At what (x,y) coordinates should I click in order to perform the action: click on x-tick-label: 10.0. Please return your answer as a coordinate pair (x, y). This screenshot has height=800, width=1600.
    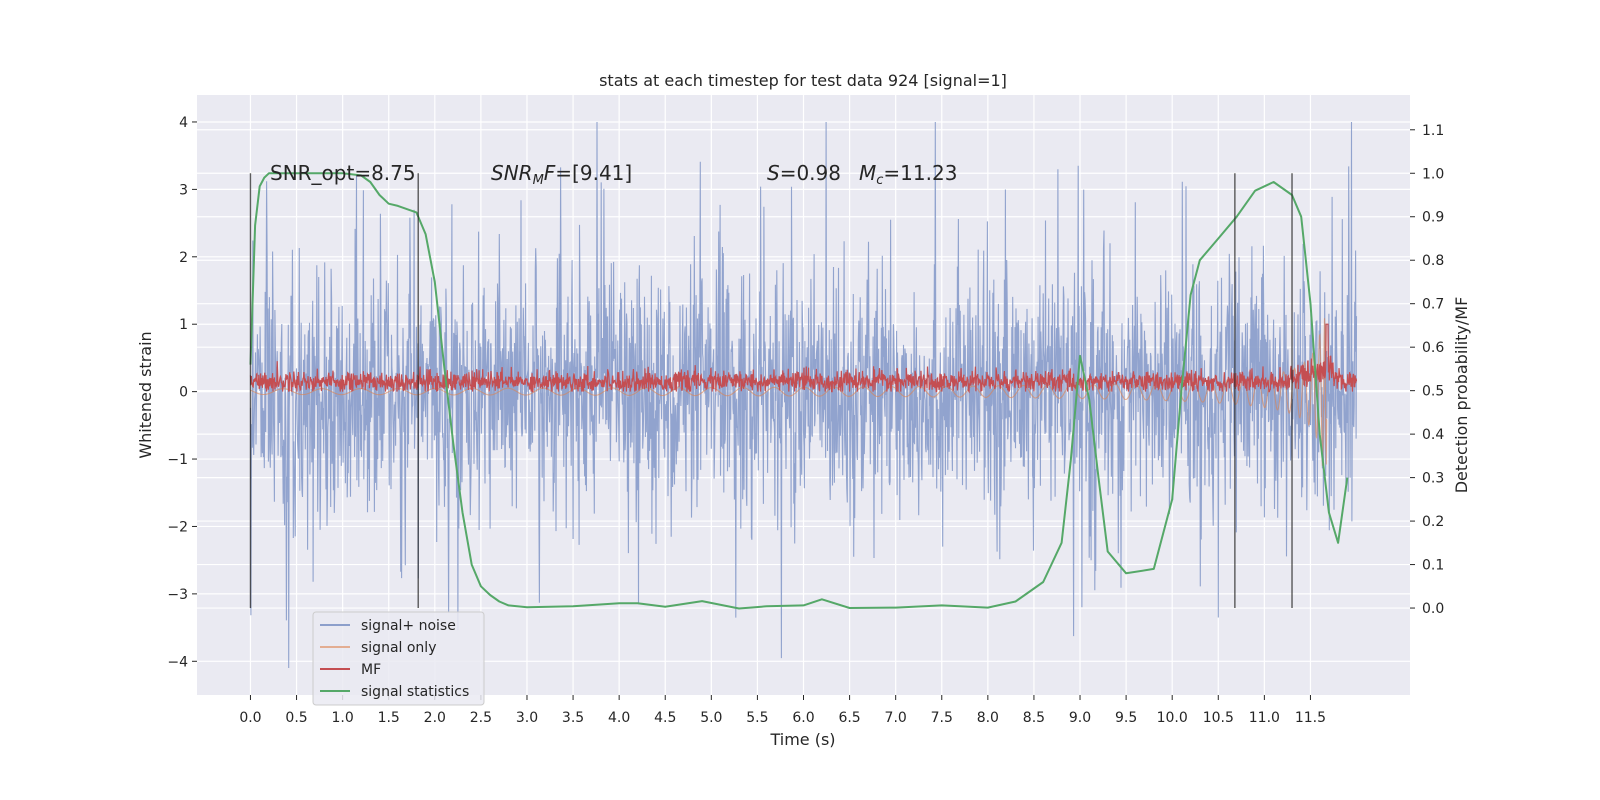
    Looking at the image, I should click on (1172, 718).